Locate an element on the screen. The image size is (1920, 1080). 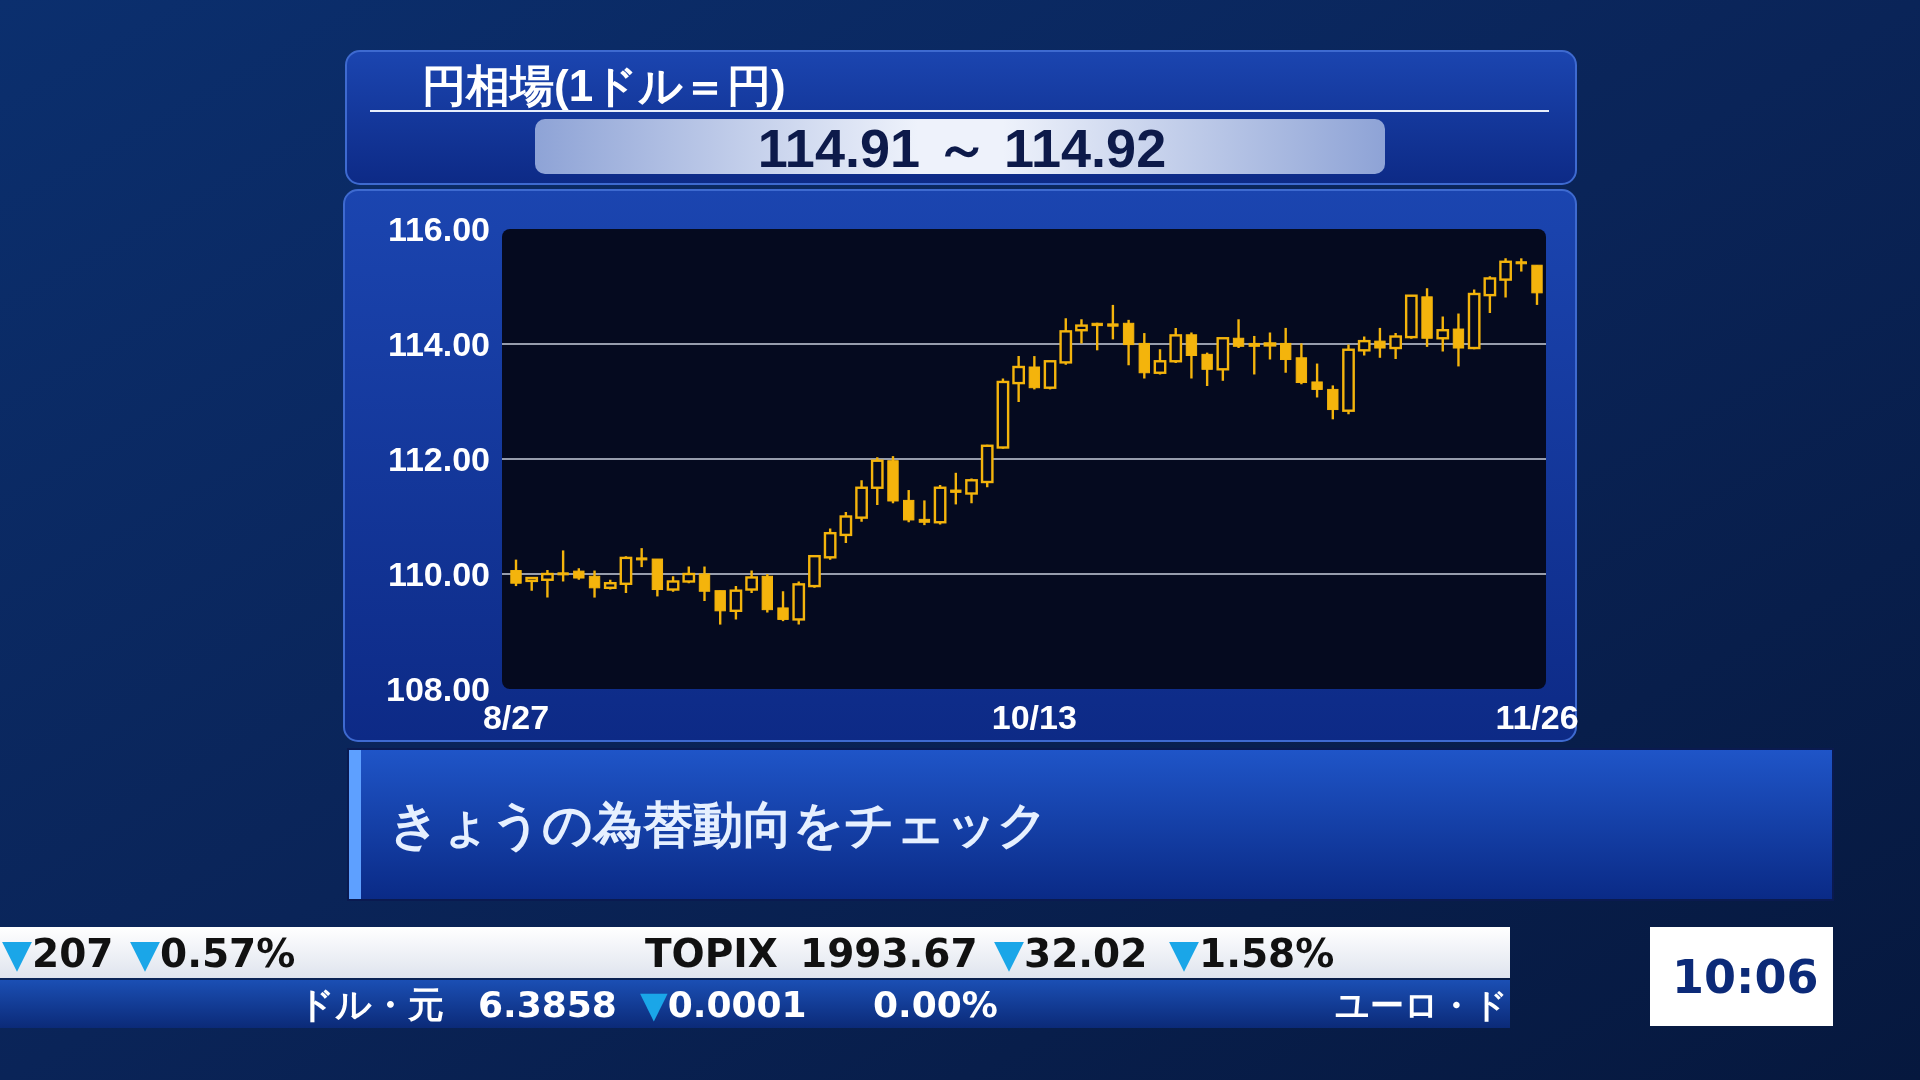
text: 6.3858 is located at coordinates (547, 1004).